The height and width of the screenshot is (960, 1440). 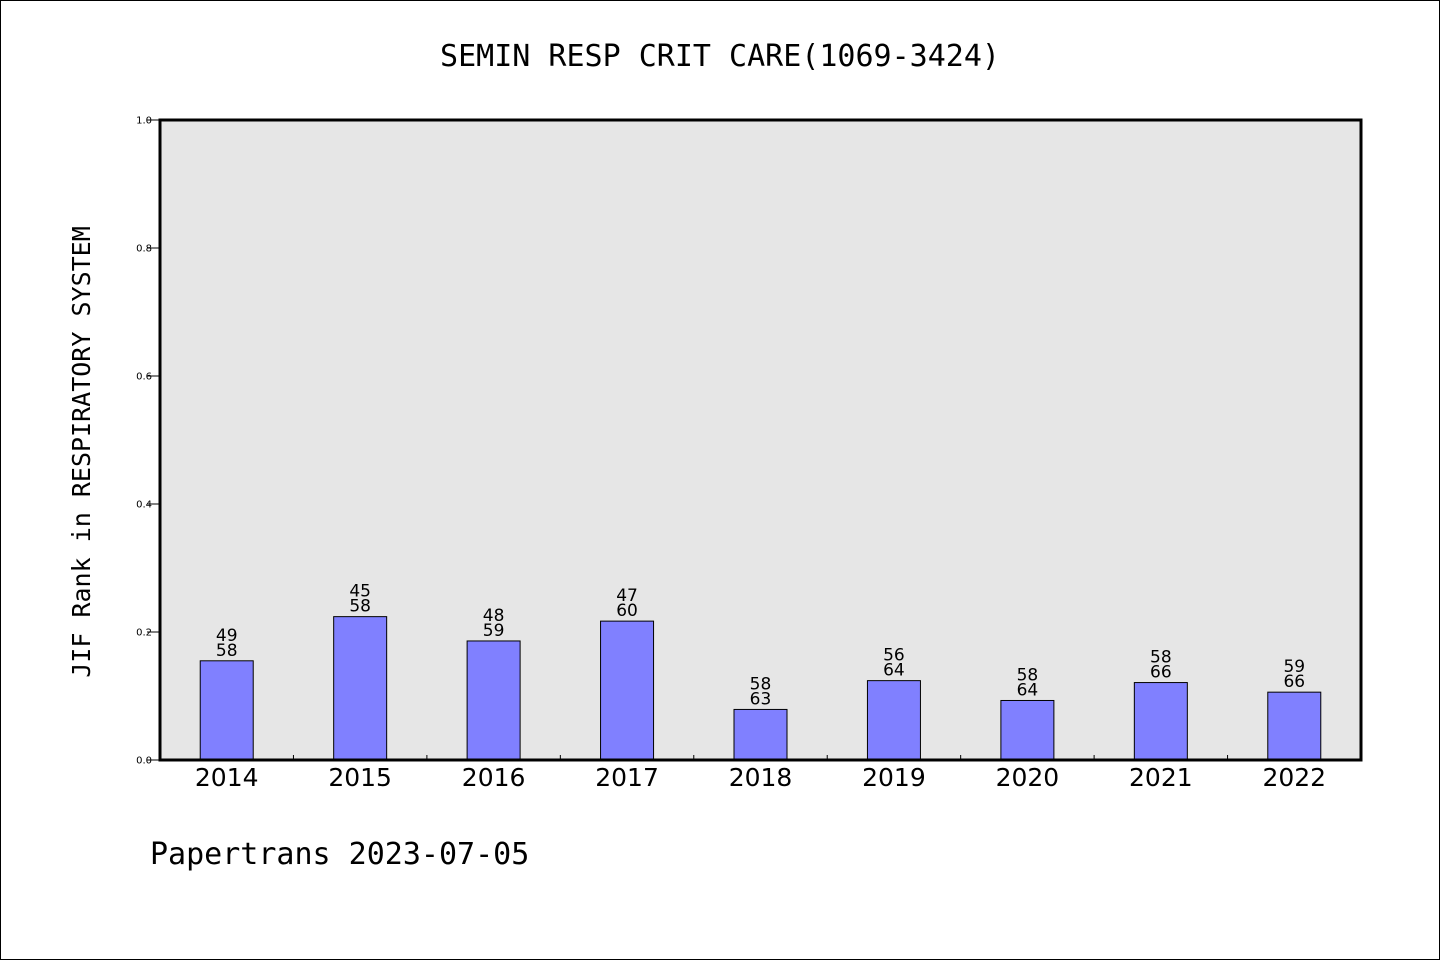 What do you see at coordinates (761, 684) in the screenshot?
I see `rank-label-2018: 58` at bounding box center [761, 684].